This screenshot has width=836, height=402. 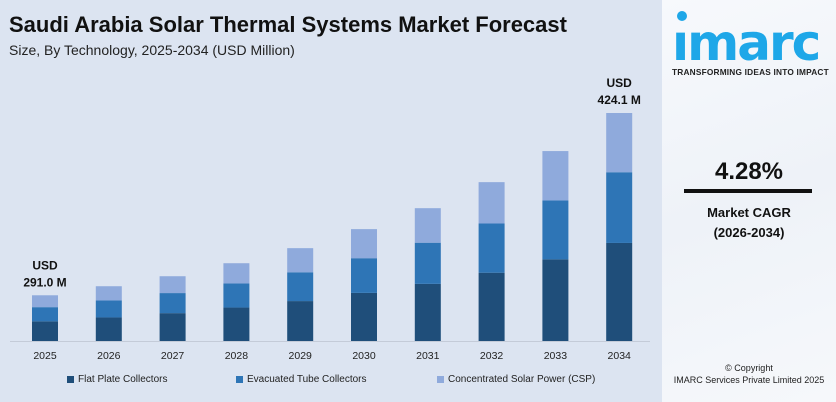 I want to click on copyright-symbol: © Copyright, so click(x=749, y=368).